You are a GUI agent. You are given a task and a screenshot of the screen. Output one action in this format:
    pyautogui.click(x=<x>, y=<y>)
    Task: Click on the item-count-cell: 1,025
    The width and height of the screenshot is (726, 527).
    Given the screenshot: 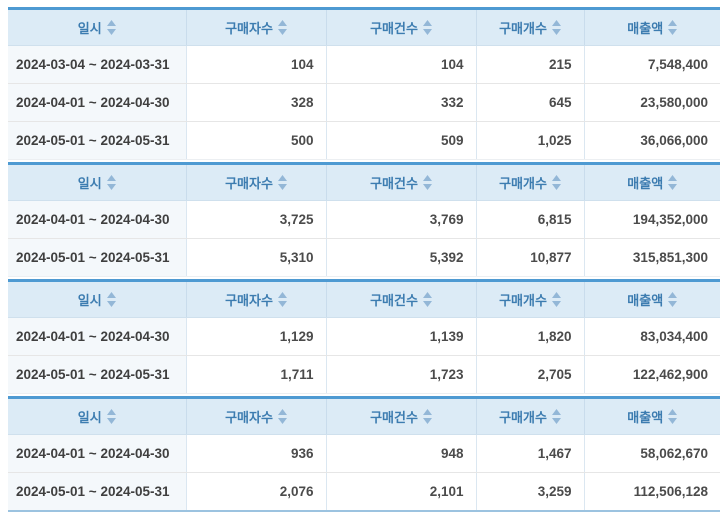 What is the action you would take?
    pyautogui.click(x=530, y=140)
    